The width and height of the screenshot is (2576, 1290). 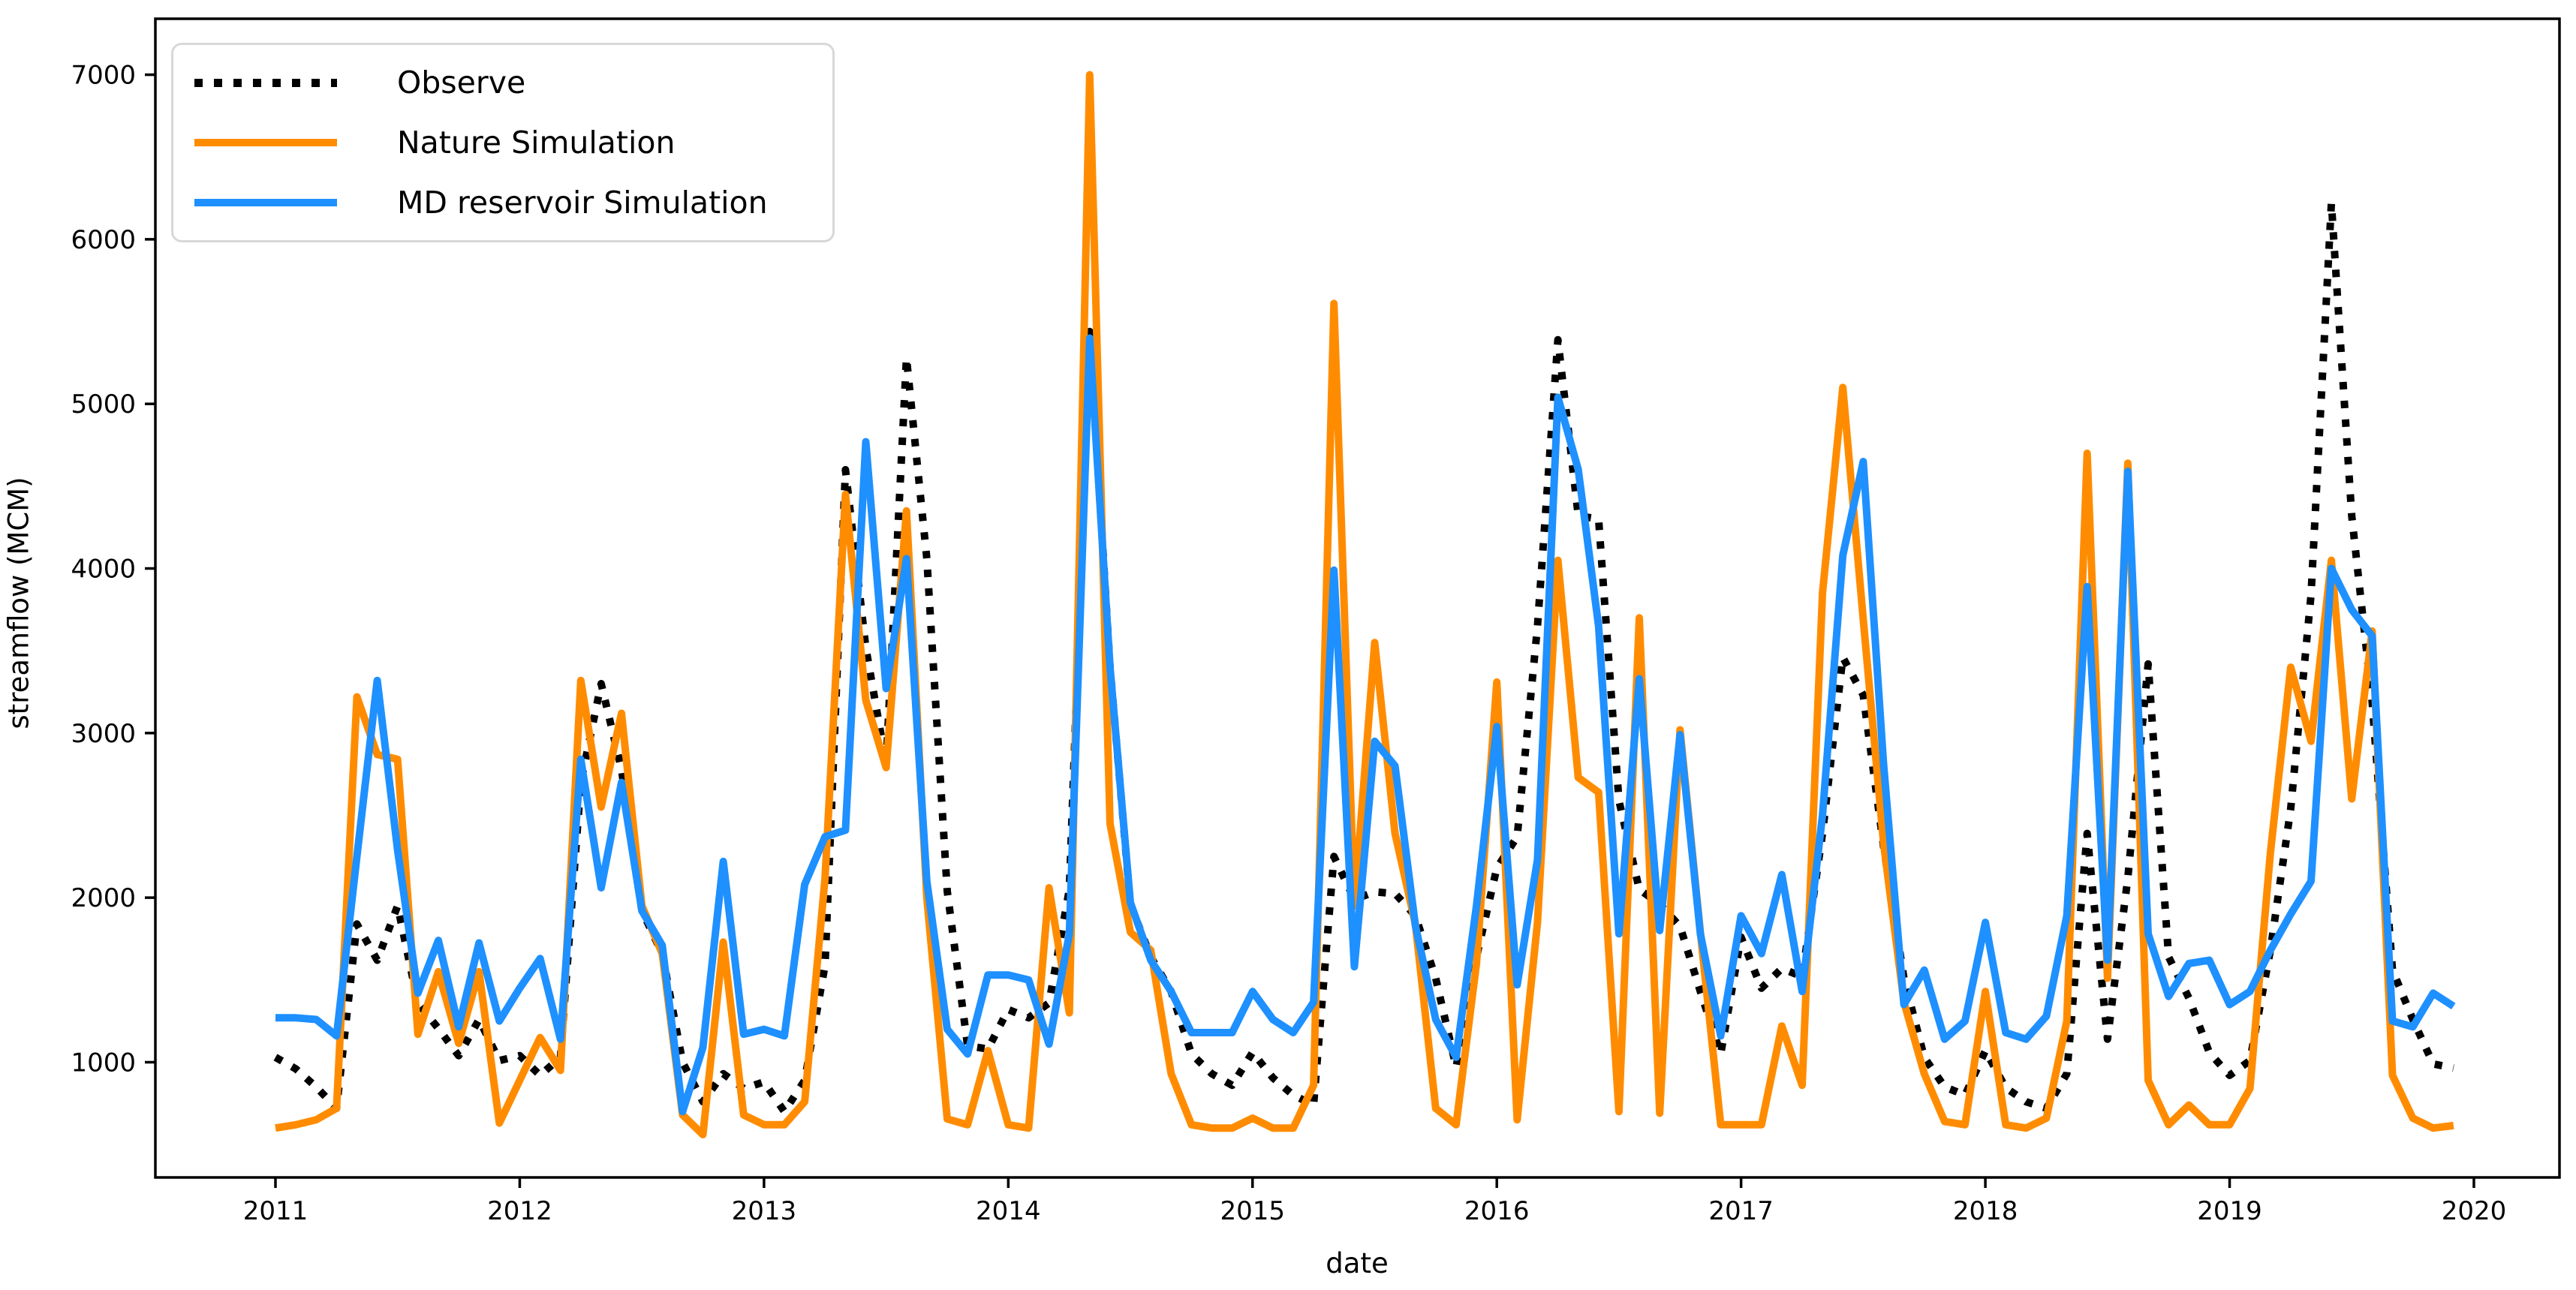 I want to click on x-tick-label: 2014, so click(x=1008, y=1211).